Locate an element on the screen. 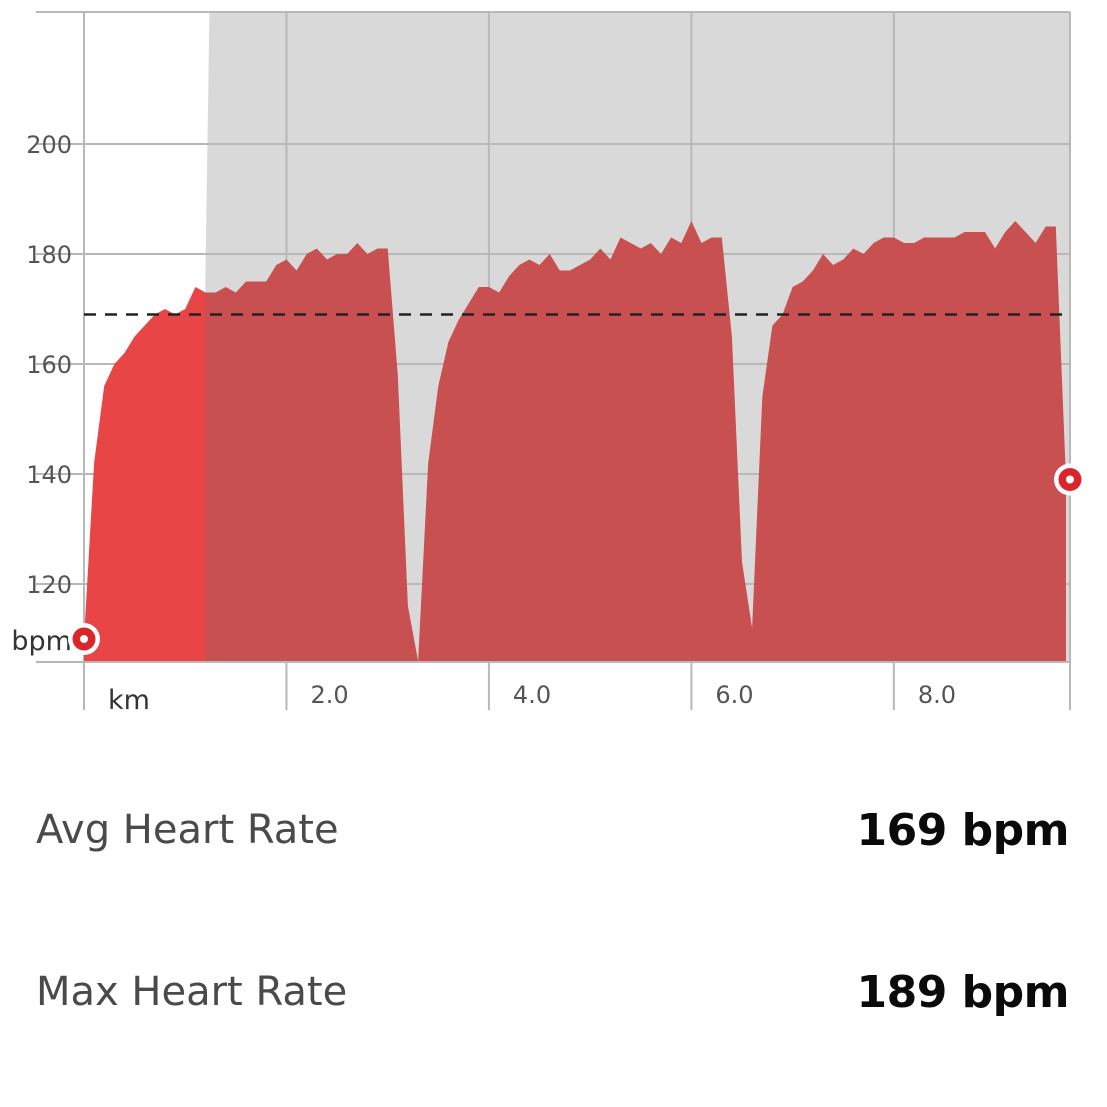 Image resolution: width=1107 pixels, height=1107 pixels. x-tick-label: 8.0 is located at coordinates (937, 695).